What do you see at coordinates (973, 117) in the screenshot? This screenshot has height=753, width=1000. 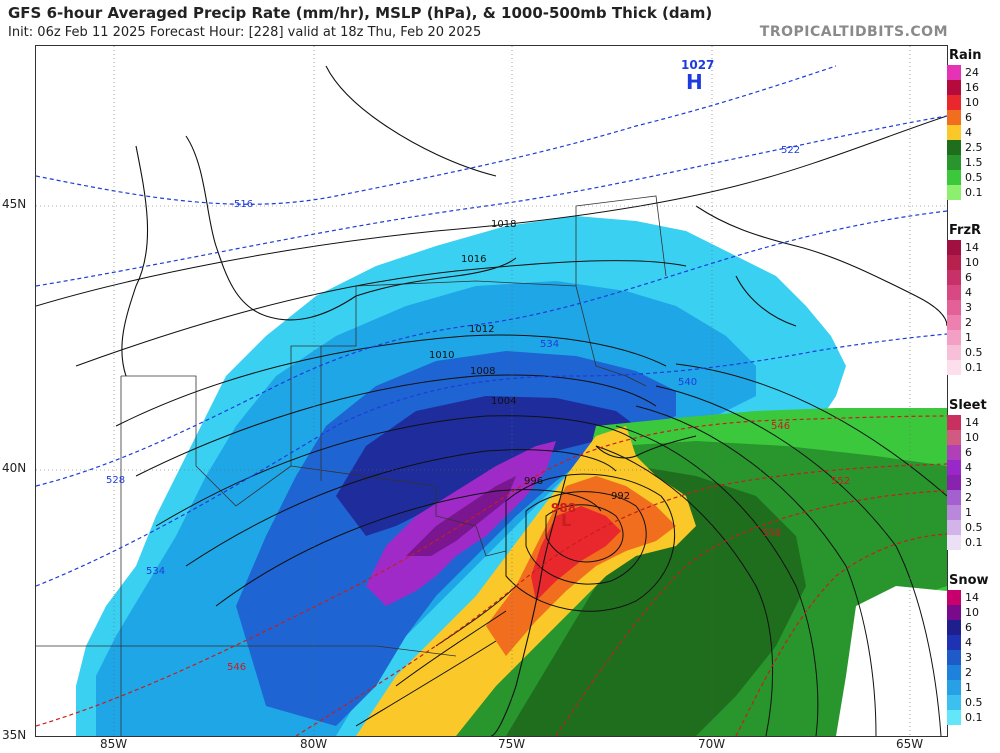 I see `legend-entry: 6` at bounding box center [973, 117].